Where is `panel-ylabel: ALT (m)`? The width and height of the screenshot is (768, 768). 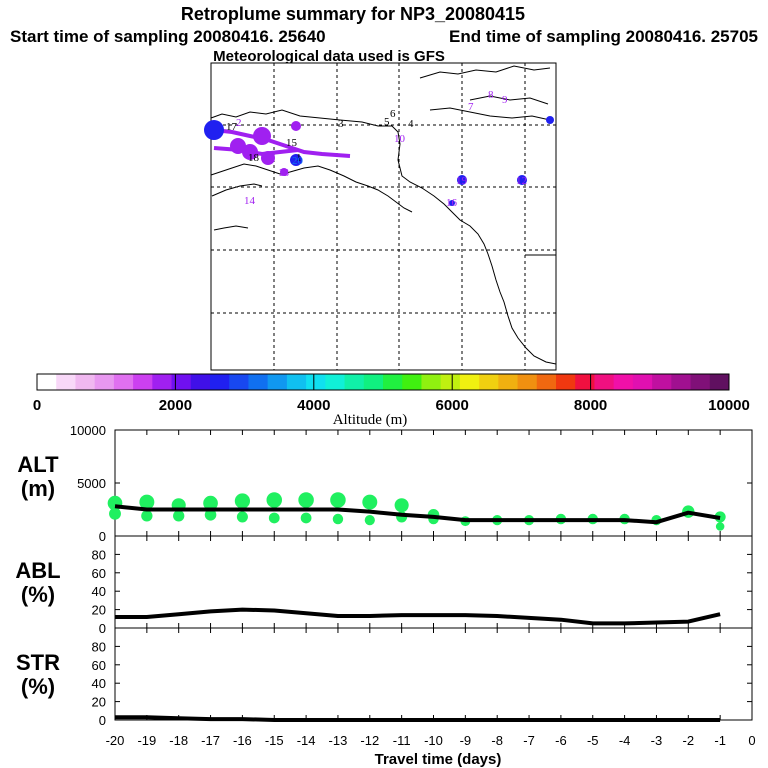 panel-ylabel: ALT (m) is located at coordinates (38, 476).